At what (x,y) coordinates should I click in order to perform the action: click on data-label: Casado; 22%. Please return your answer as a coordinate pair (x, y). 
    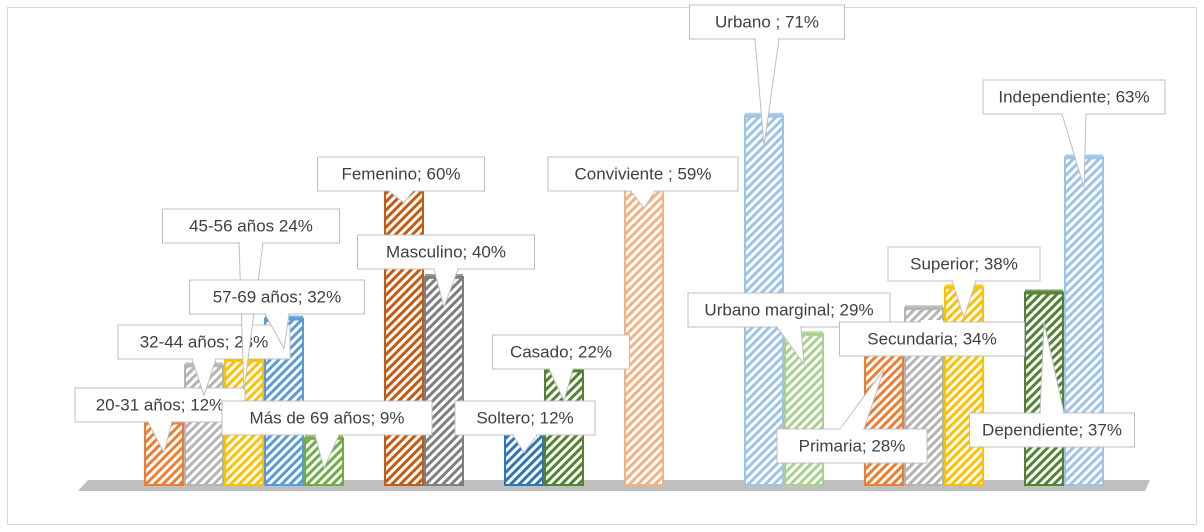
    Looking at the image, I should click on (561, 351).